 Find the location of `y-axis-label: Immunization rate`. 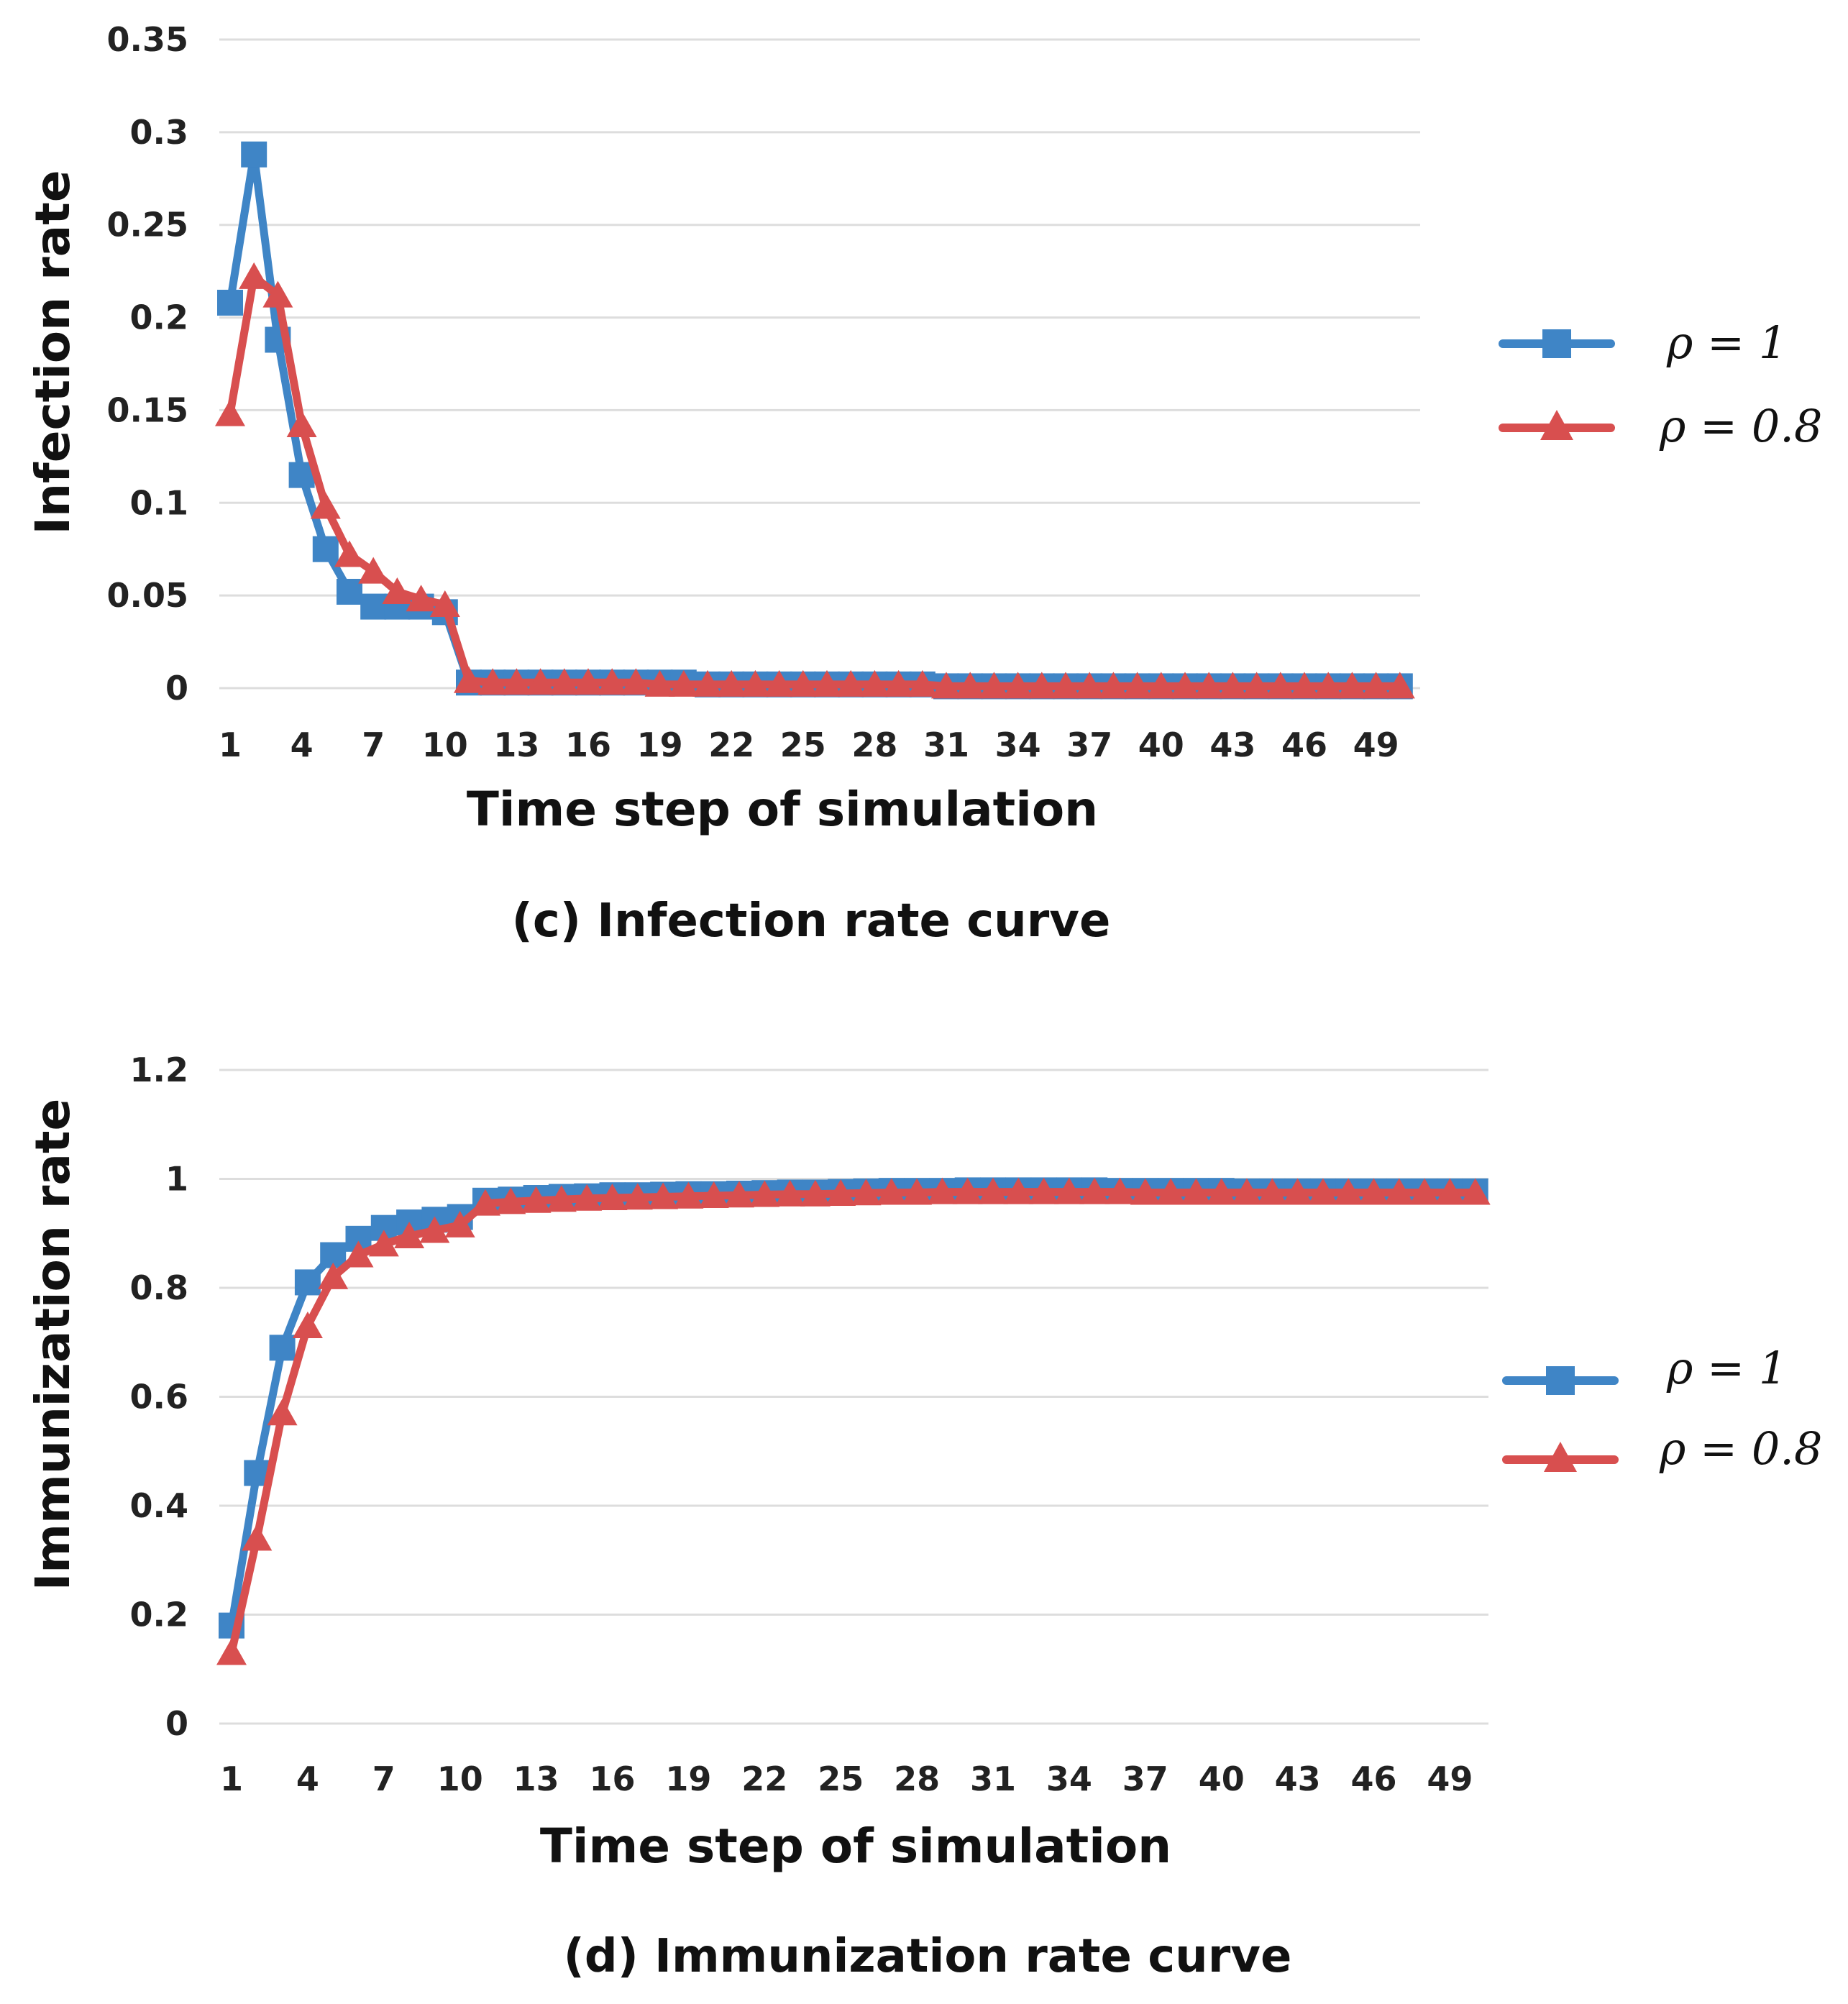

y-axis-label: Immunization rate is located at coordinates (53, 1345).